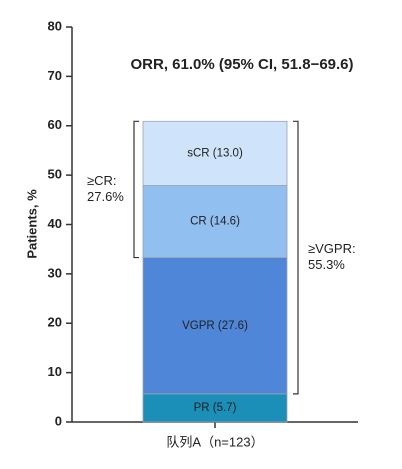 Image resolution: width=402 pixels, height=469 pixels. What do you see at coordinates (326, 264) in the screenshot?
I see `annotation: 55.3%` at bounding box center [326, 264].